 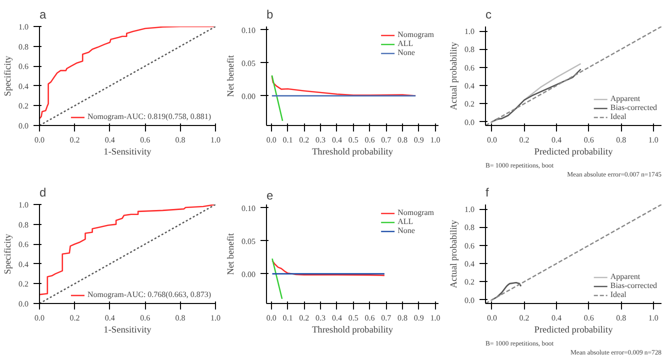 What do you see at coordinates (43, 15) in the screenshot?
I see `chart-title: a` at bounding box center [43, 15].